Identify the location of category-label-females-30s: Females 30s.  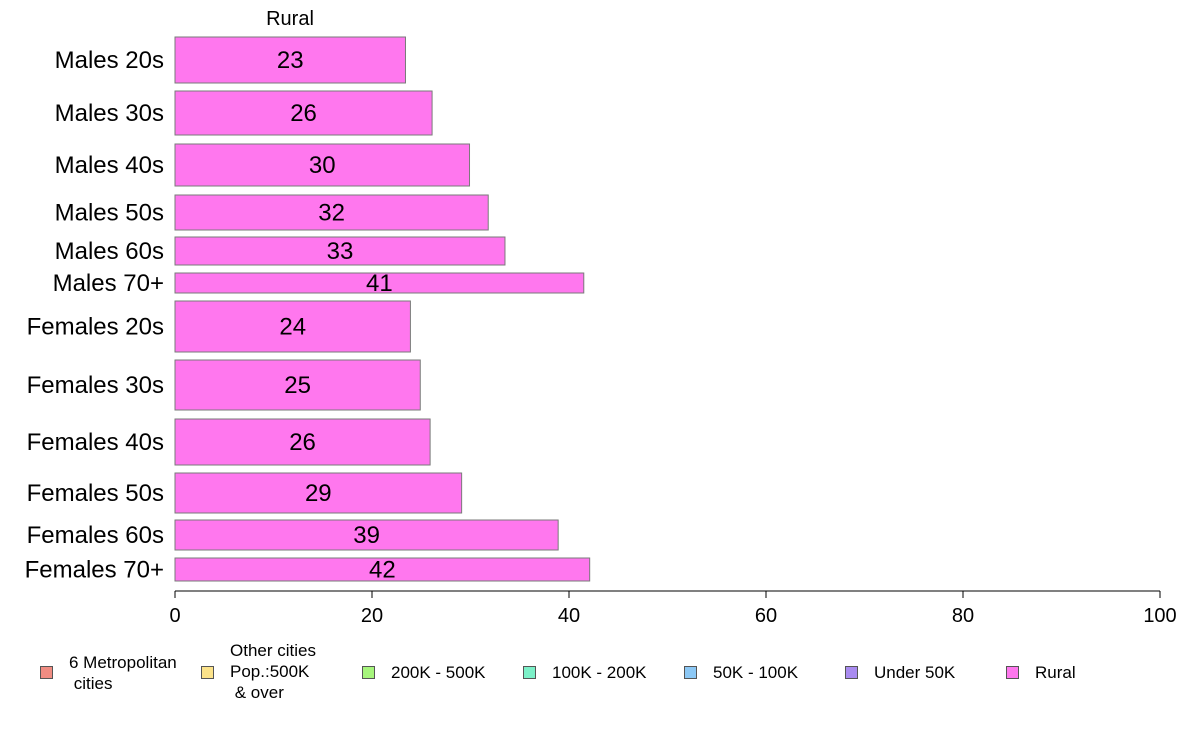
(95, 385).